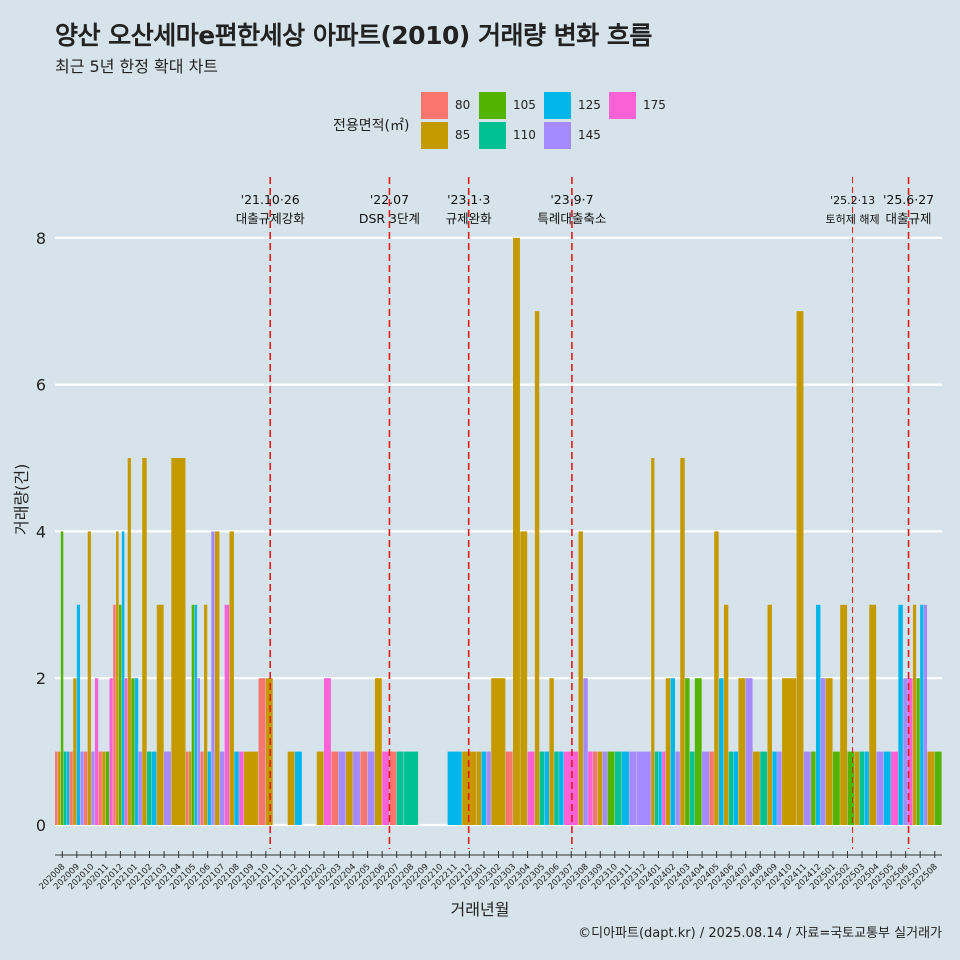  Describe the element at coordinates (480, 909) in the screenshot. I see `x-axis-label: 거래년월` at that location.